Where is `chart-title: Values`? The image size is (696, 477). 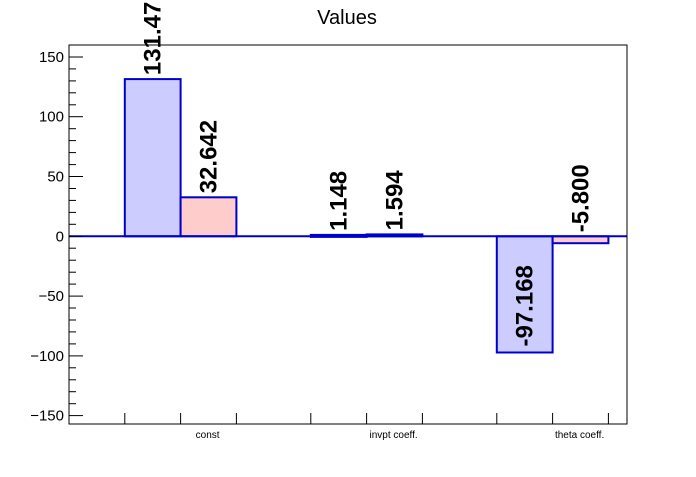
chart-title: Values is located at coordinates (347, 18).